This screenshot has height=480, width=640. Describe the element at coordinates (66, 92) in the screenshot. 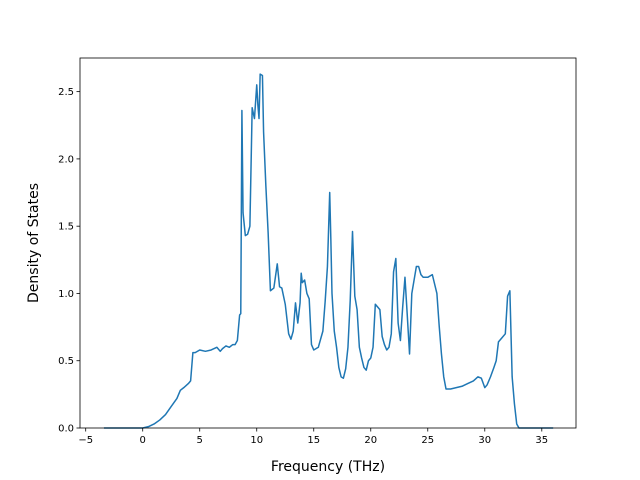

I see `y-tick-label: 2.5` at that location.